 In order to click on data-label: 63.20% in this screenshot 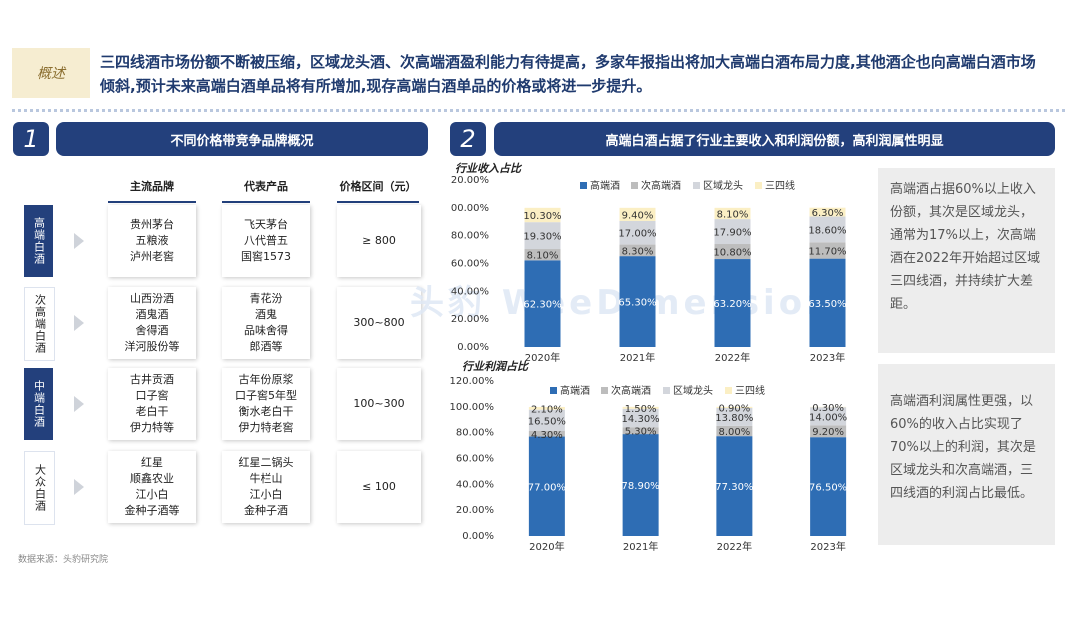, I will do `click(732, 304)`.